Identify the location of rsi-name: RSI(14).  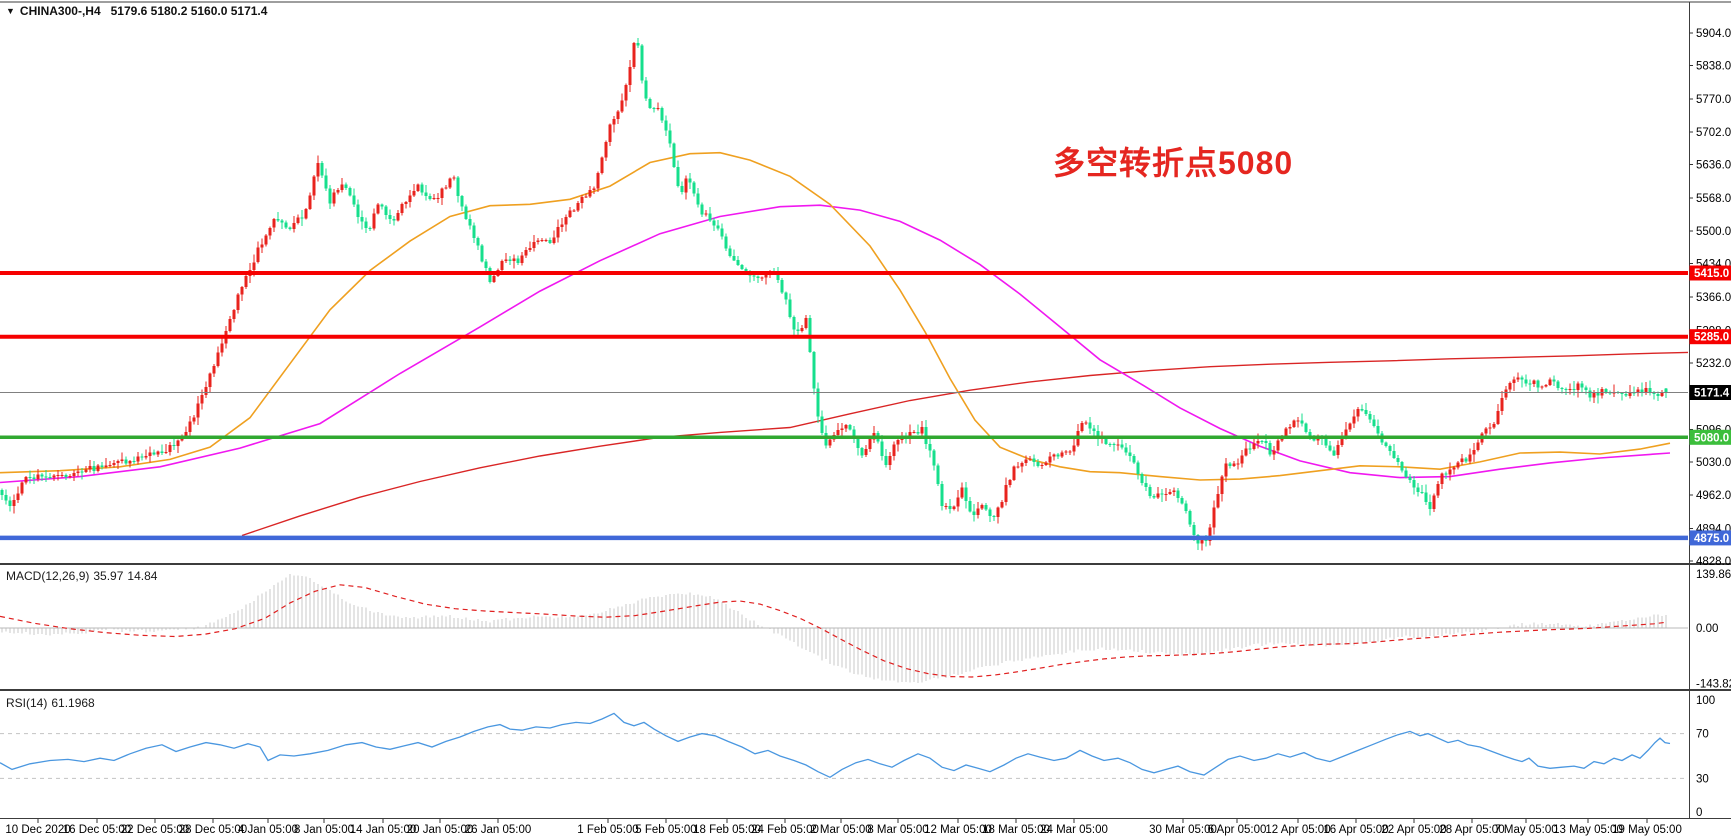
(27, 703).